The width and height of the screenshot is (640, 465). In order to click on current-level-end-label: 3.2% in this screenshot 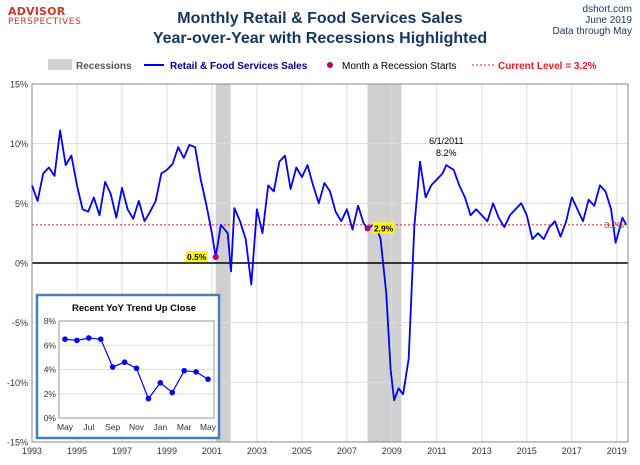, I will do `click(615, 225)`.